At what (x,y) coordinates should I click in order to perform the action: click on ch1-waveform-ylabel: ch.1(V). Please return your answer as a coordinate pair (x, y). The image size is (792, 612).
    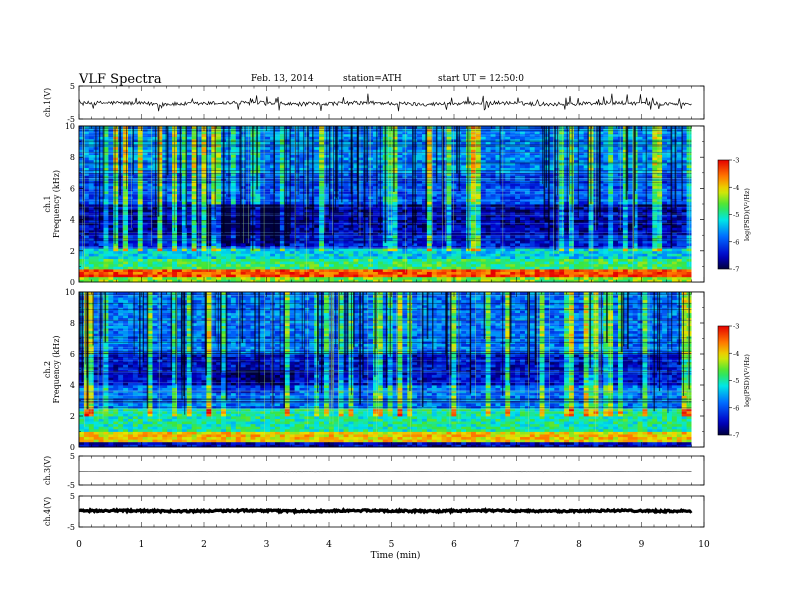
    Looking at the image, I should click on (47, 102).